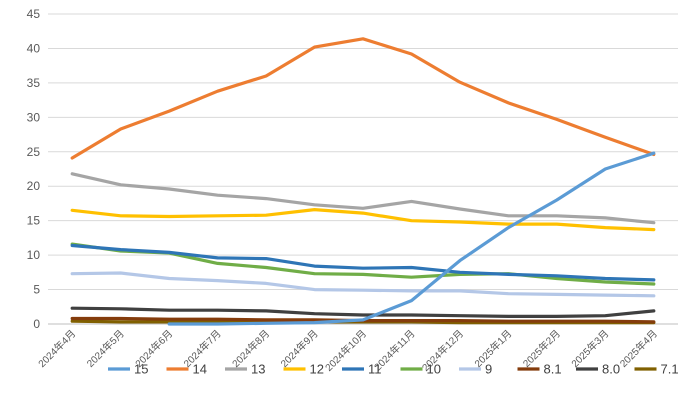 This screenshot has height=417, width=700. I want to click on legend-item: 7.1, so click(656, 369).